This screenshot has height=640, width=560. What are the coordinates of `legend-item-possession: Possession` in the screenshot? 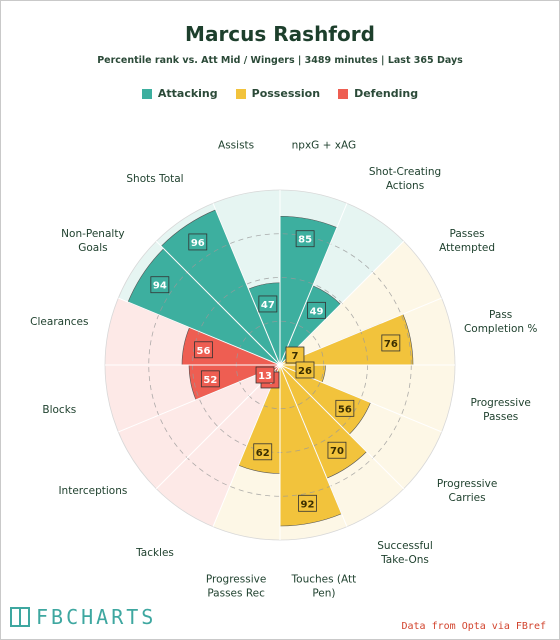 It's located at (278, 93).